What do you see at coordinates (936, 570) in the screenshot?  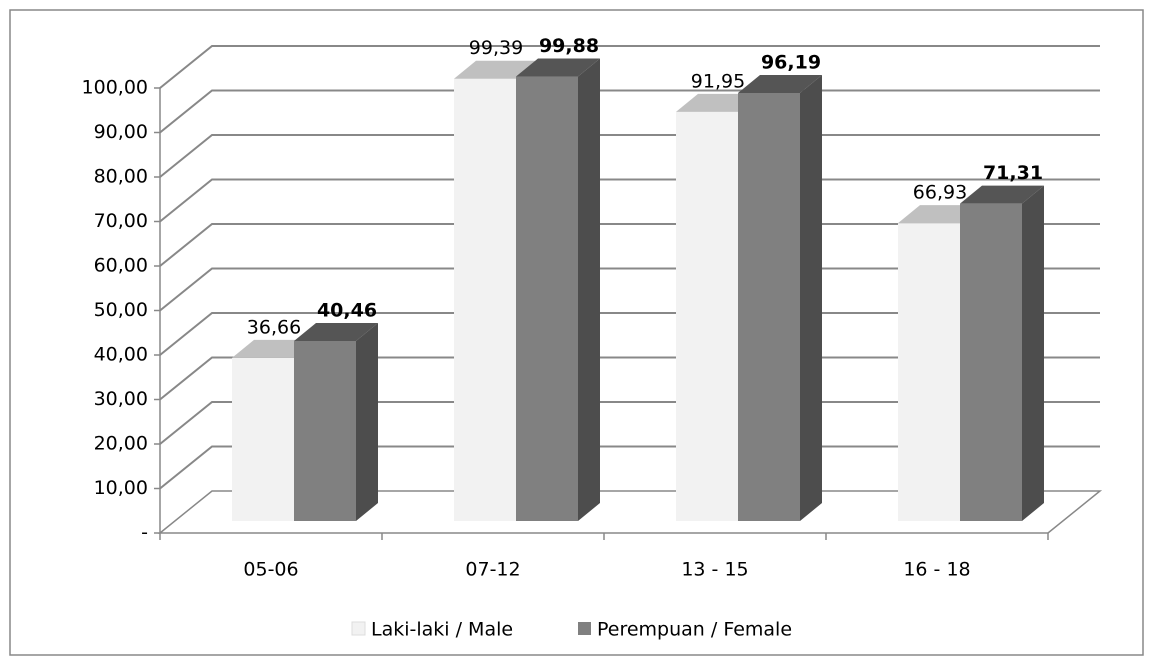 I see `x-tick-label: 16 - 18` at bounding box center [936, 570].